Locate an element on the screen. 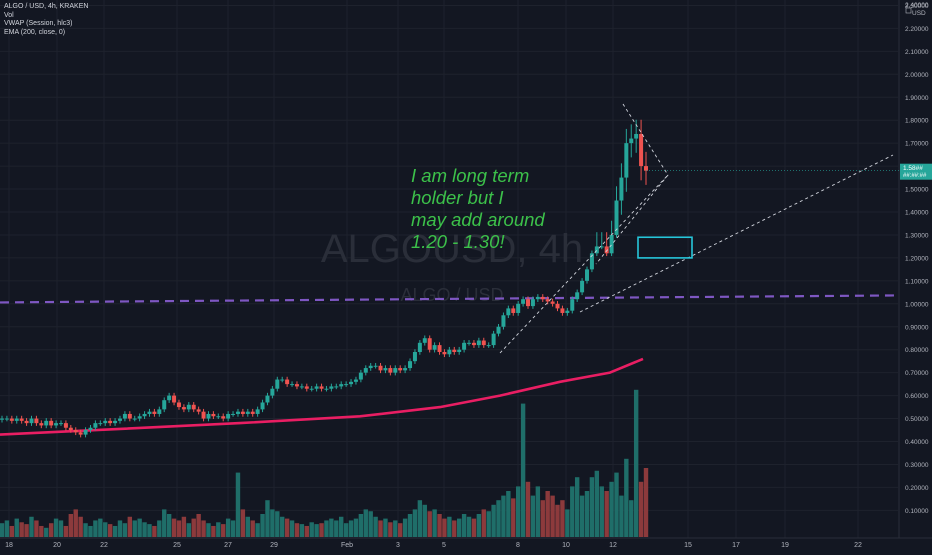 Image resolution: width=932 pixels, height=555 pixels. legend-volume: Vol is located at coordinates (9, 15).